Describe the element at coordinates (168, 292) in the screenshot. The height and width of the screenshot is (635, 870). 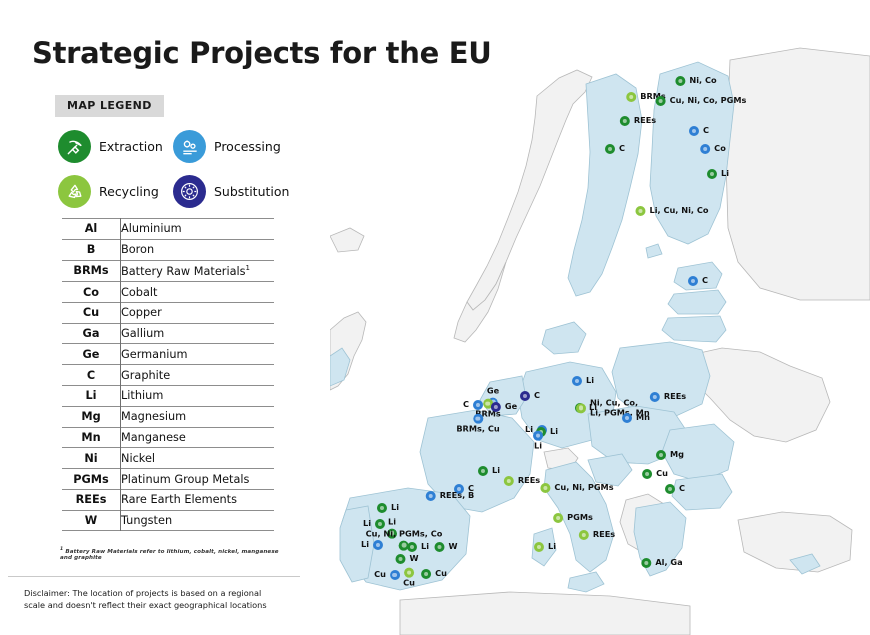
I see `table-row: Co Cobalt` at that location.